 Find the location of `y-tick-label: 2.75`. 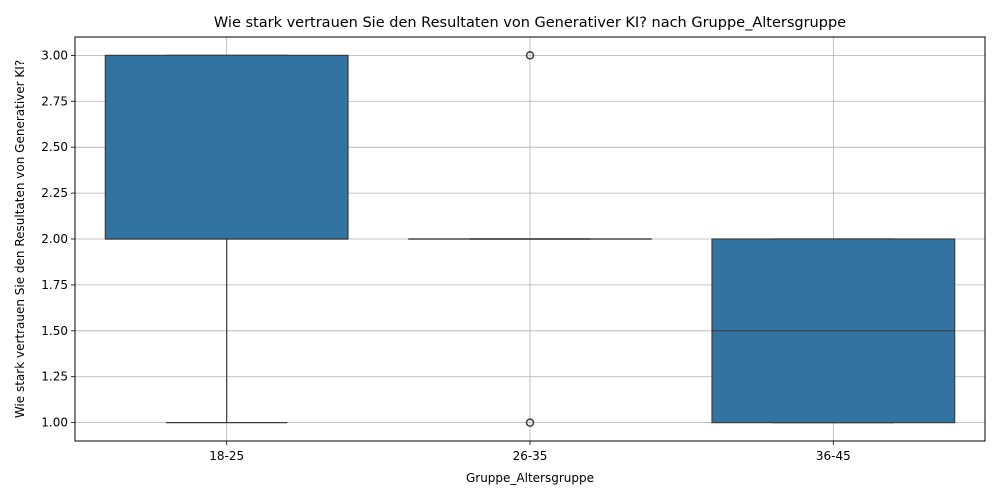

y-tick-label: 2.75 is located at coordinates (54, 101).